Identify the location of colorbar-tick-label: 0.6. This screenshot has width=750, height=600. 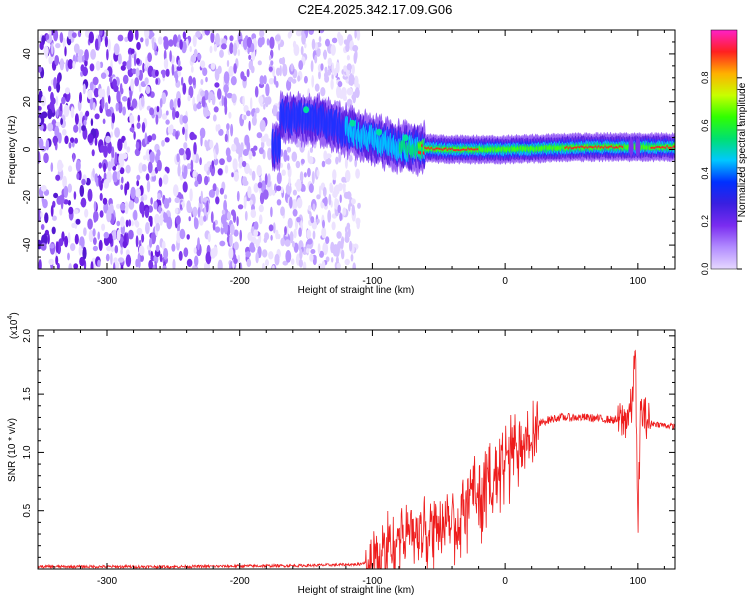
(705, 125).